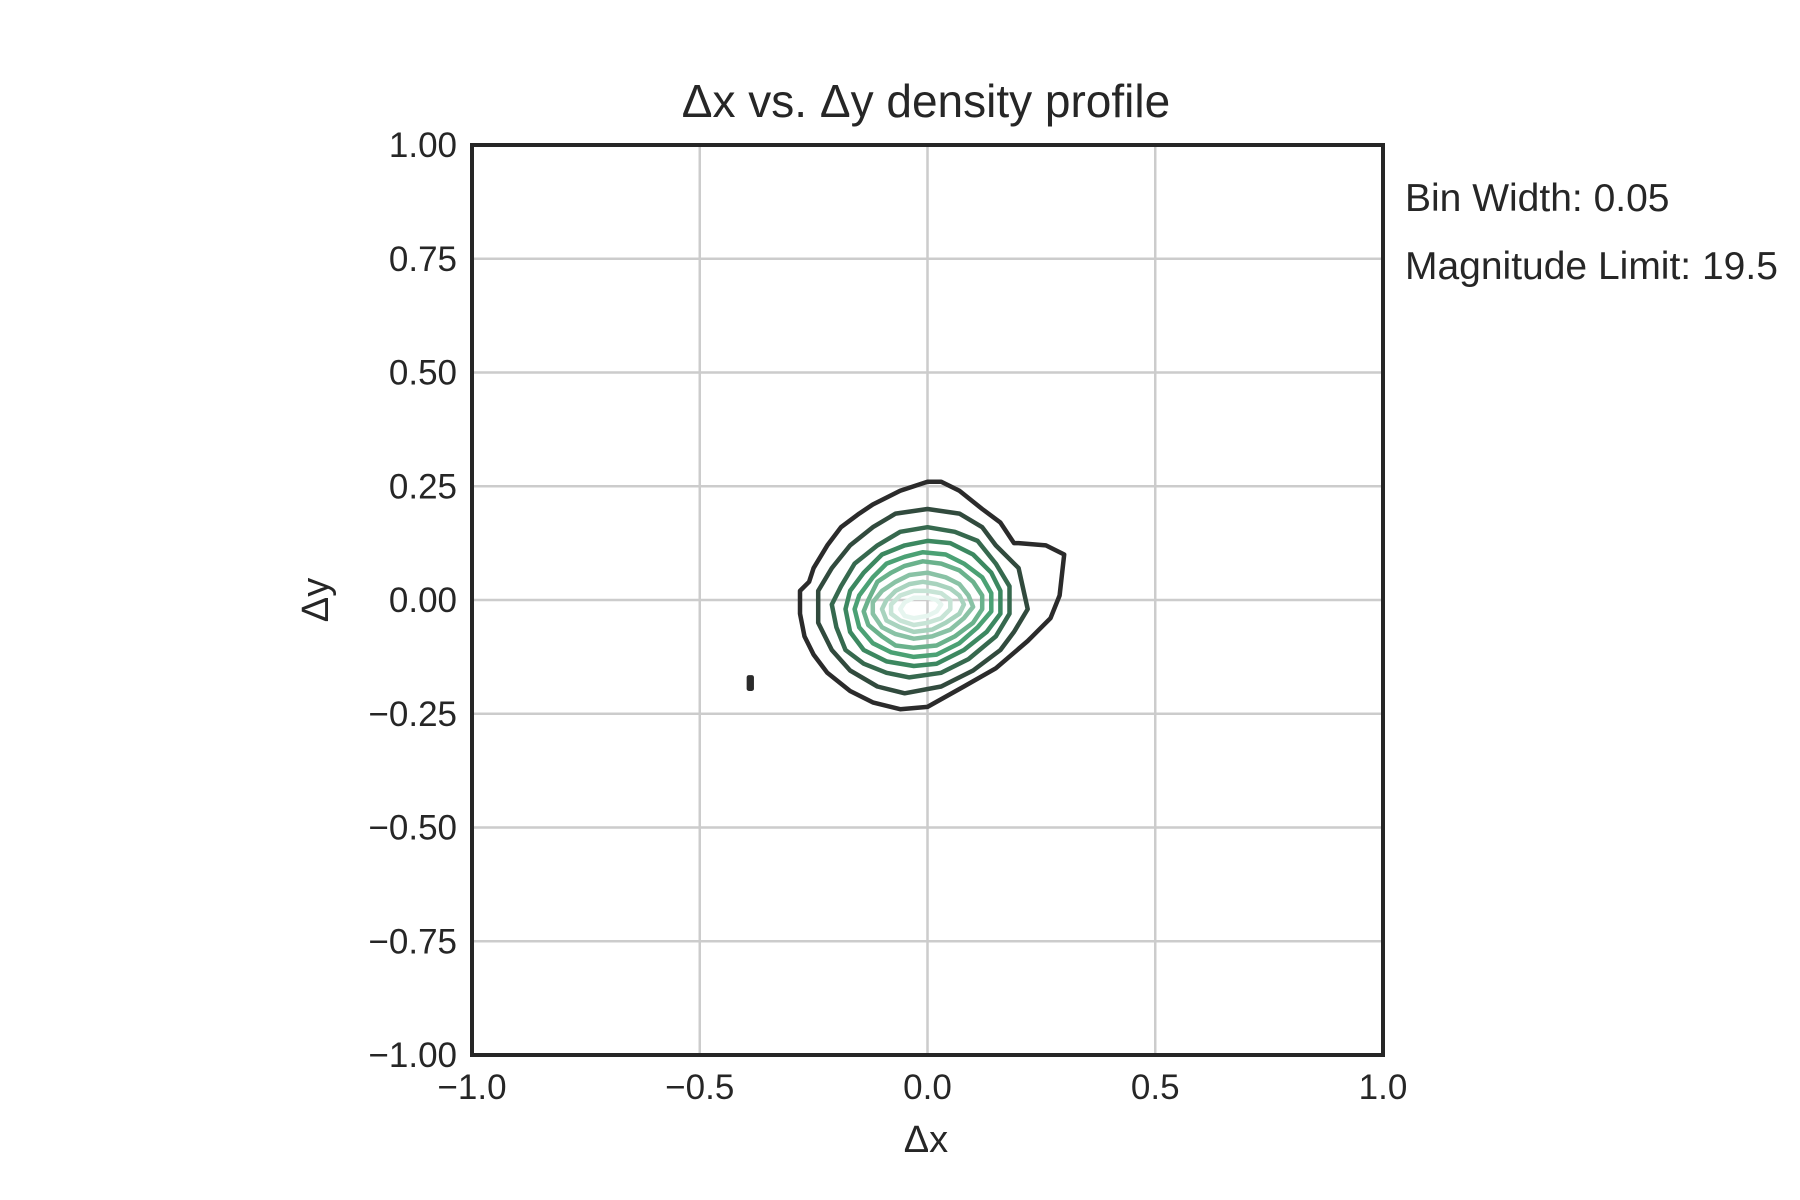 The height and width of the screenshot is (1200, 1800). I want to click on y-tick-label: −0.75, so click(412, 941).